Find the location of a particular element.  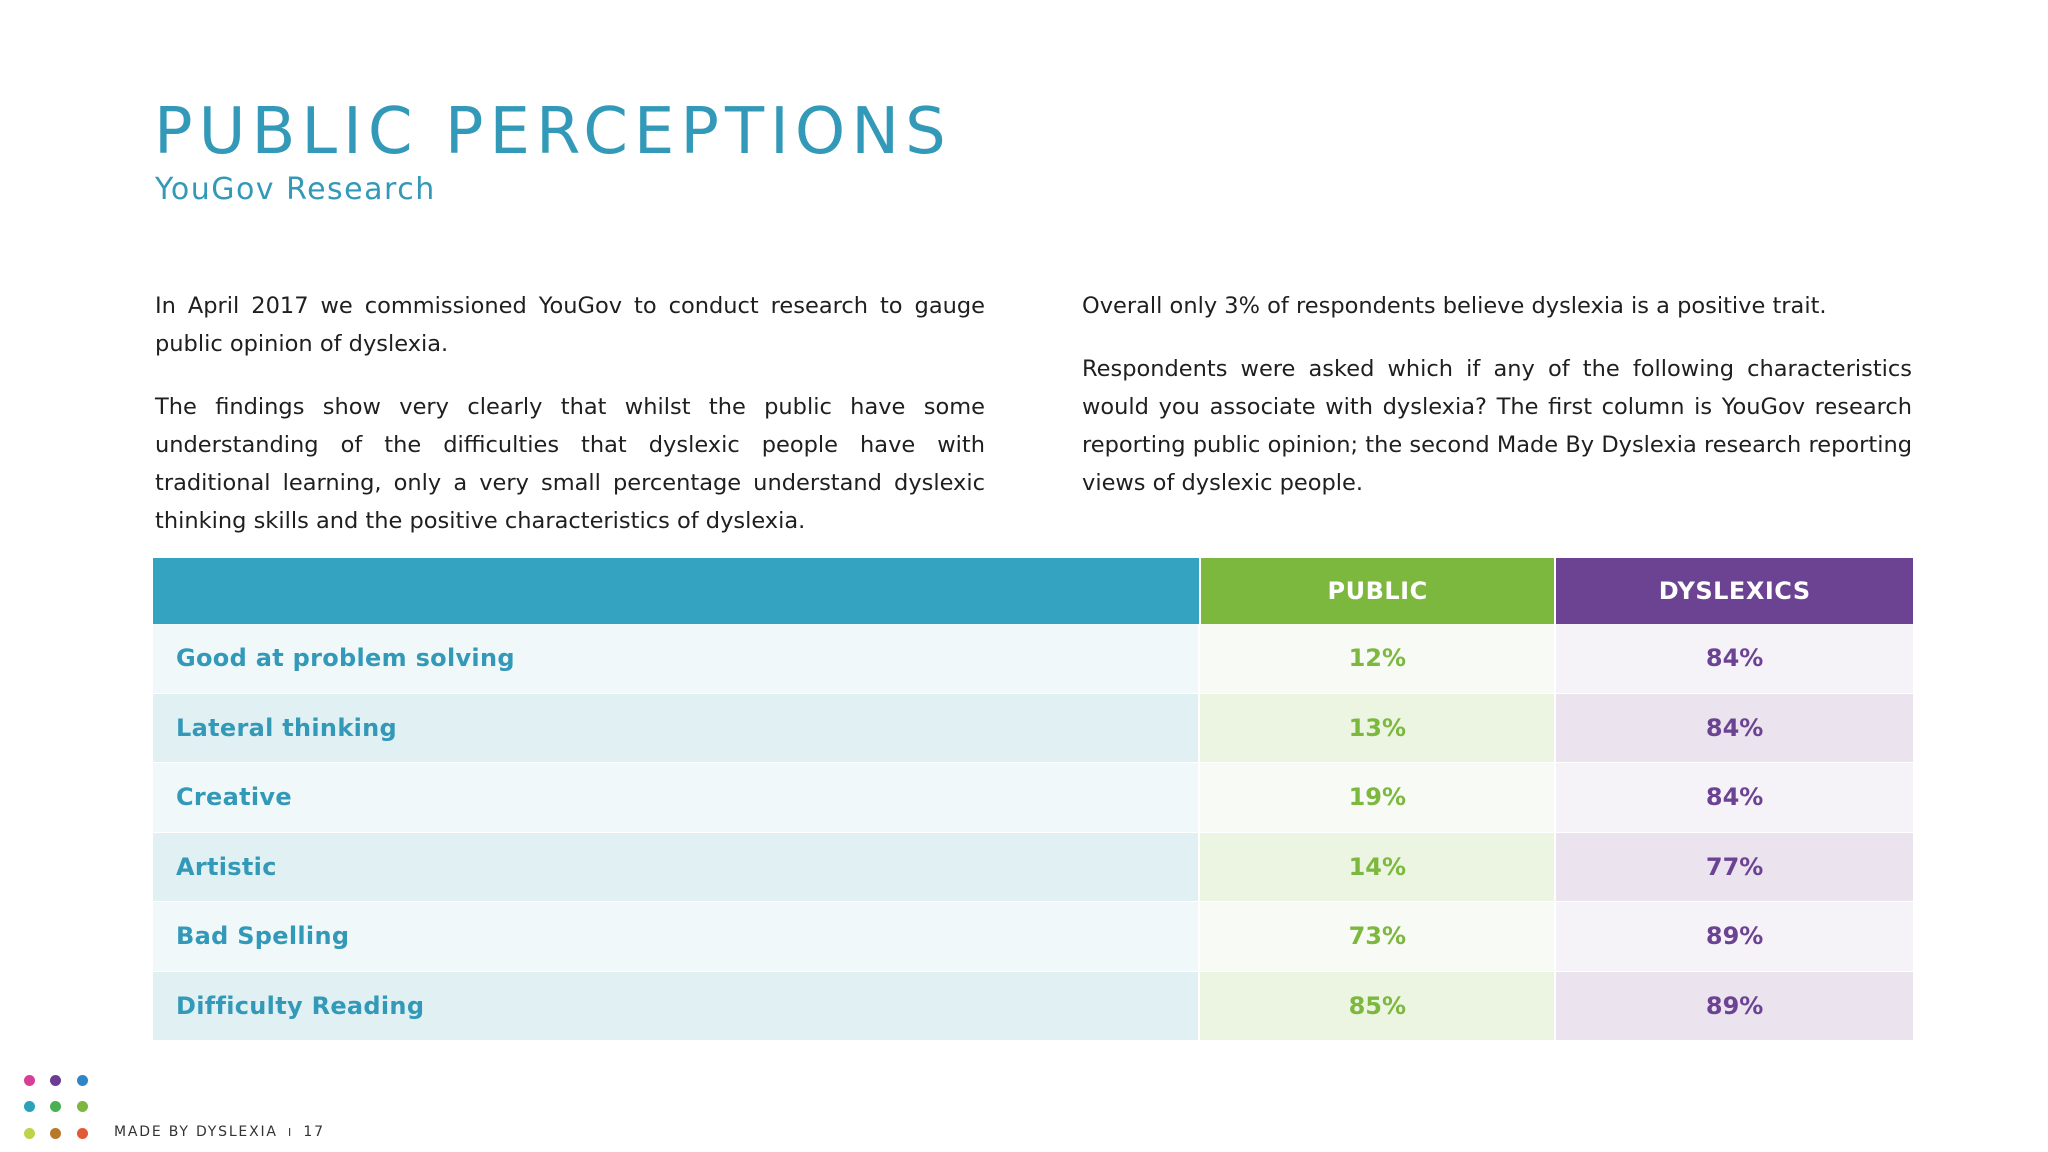

table-row: Good at problem solving 12% 84% is located at coordinates (1033, 659).